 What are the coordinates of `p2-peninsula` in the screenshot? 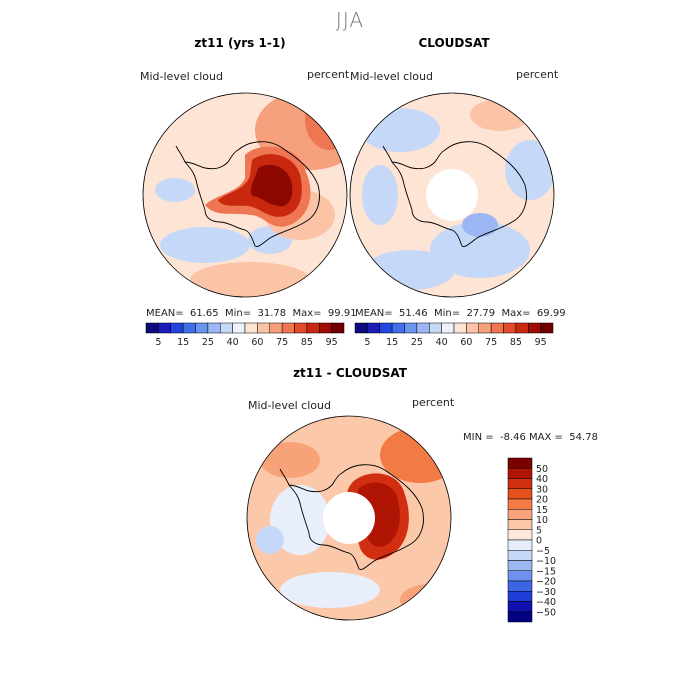 It's located at (387, 154).